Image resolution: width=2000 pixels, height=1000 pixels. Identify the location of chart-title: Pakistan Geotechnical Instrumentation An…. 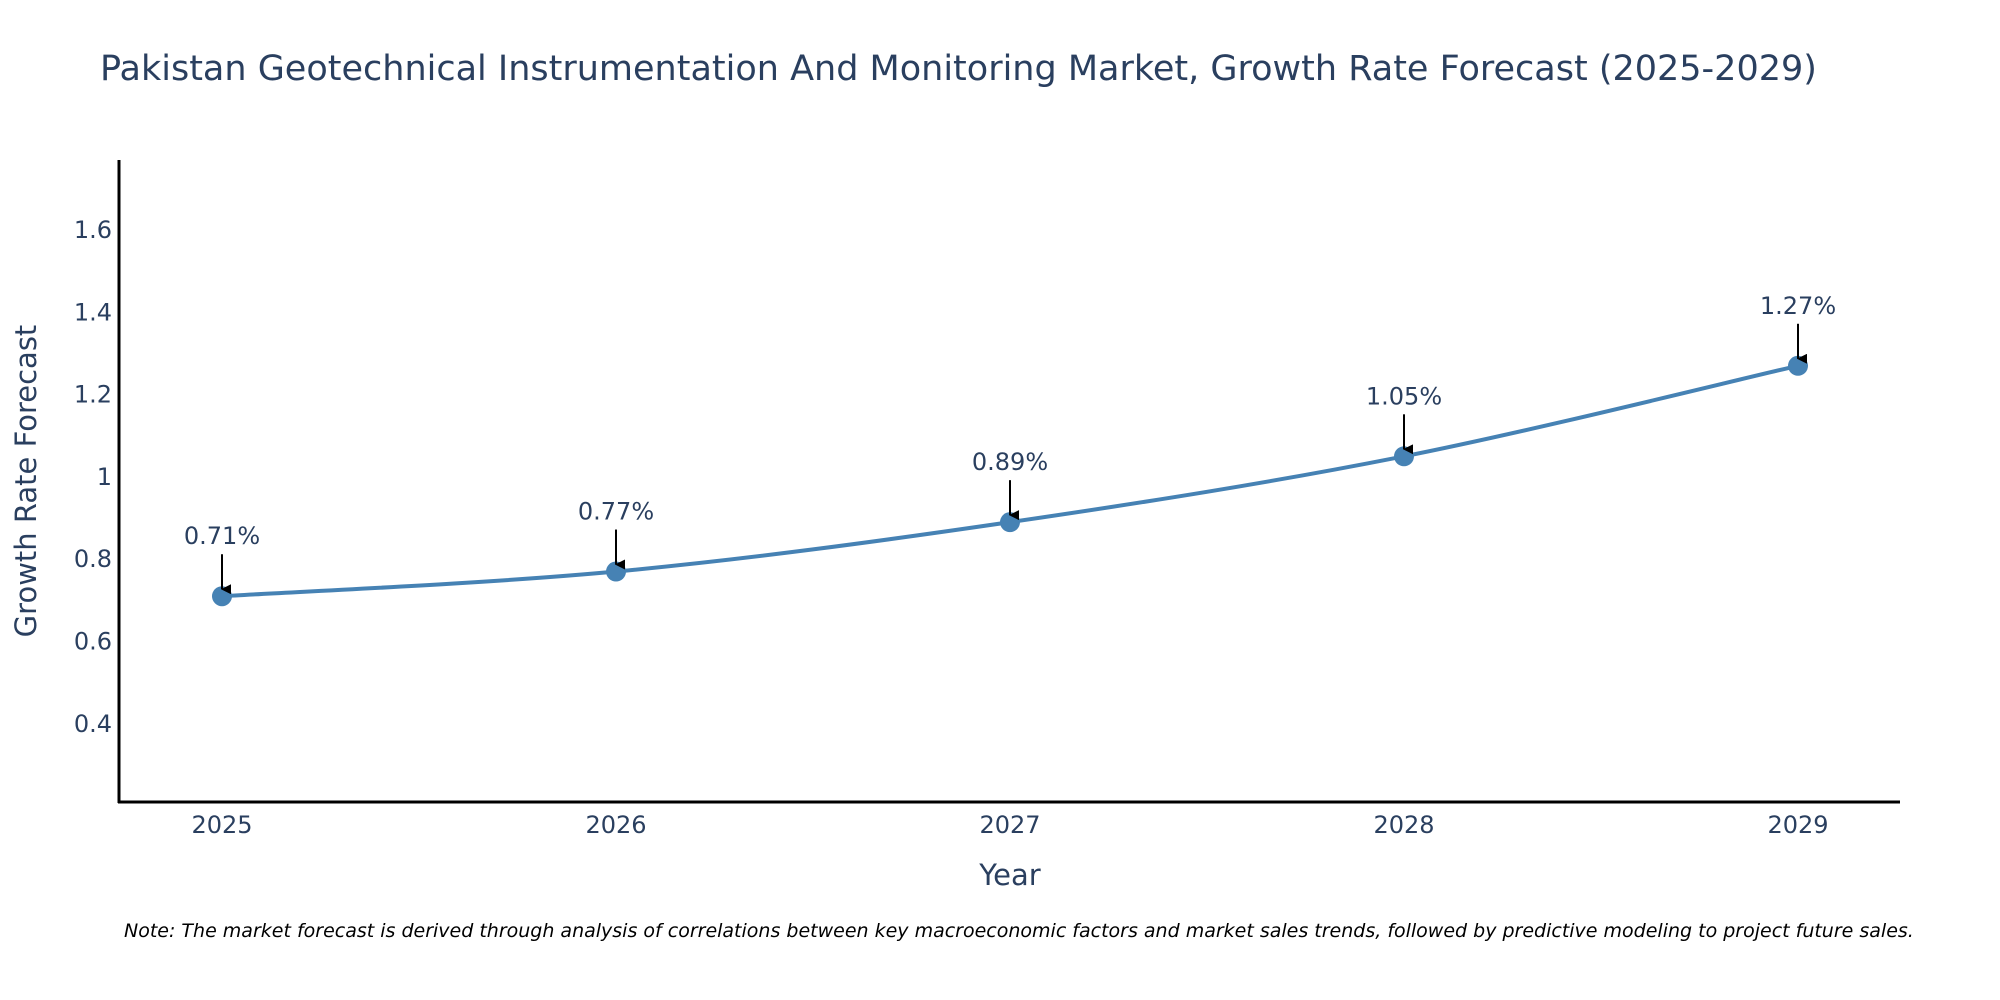
(958, 69).